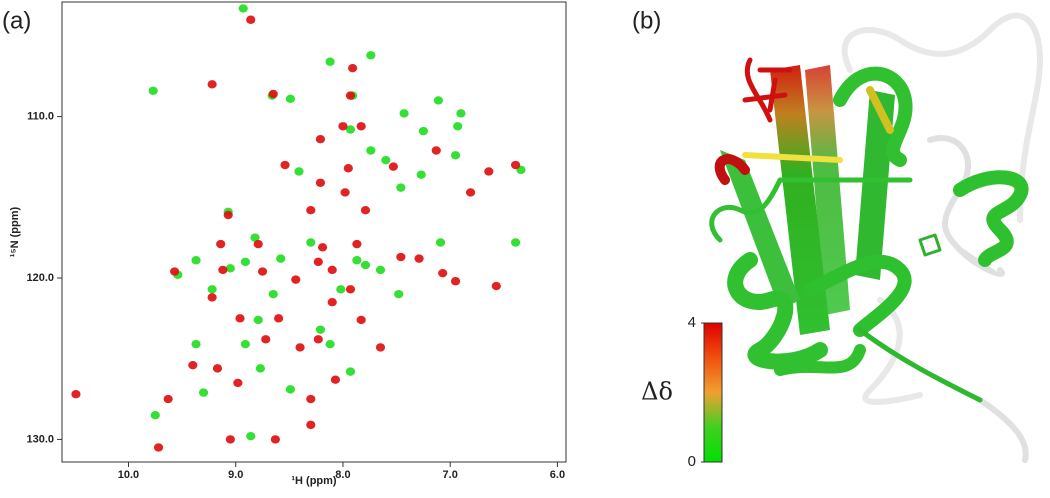  I want to click on colorbar-label: Δδ, so click(657, 392).